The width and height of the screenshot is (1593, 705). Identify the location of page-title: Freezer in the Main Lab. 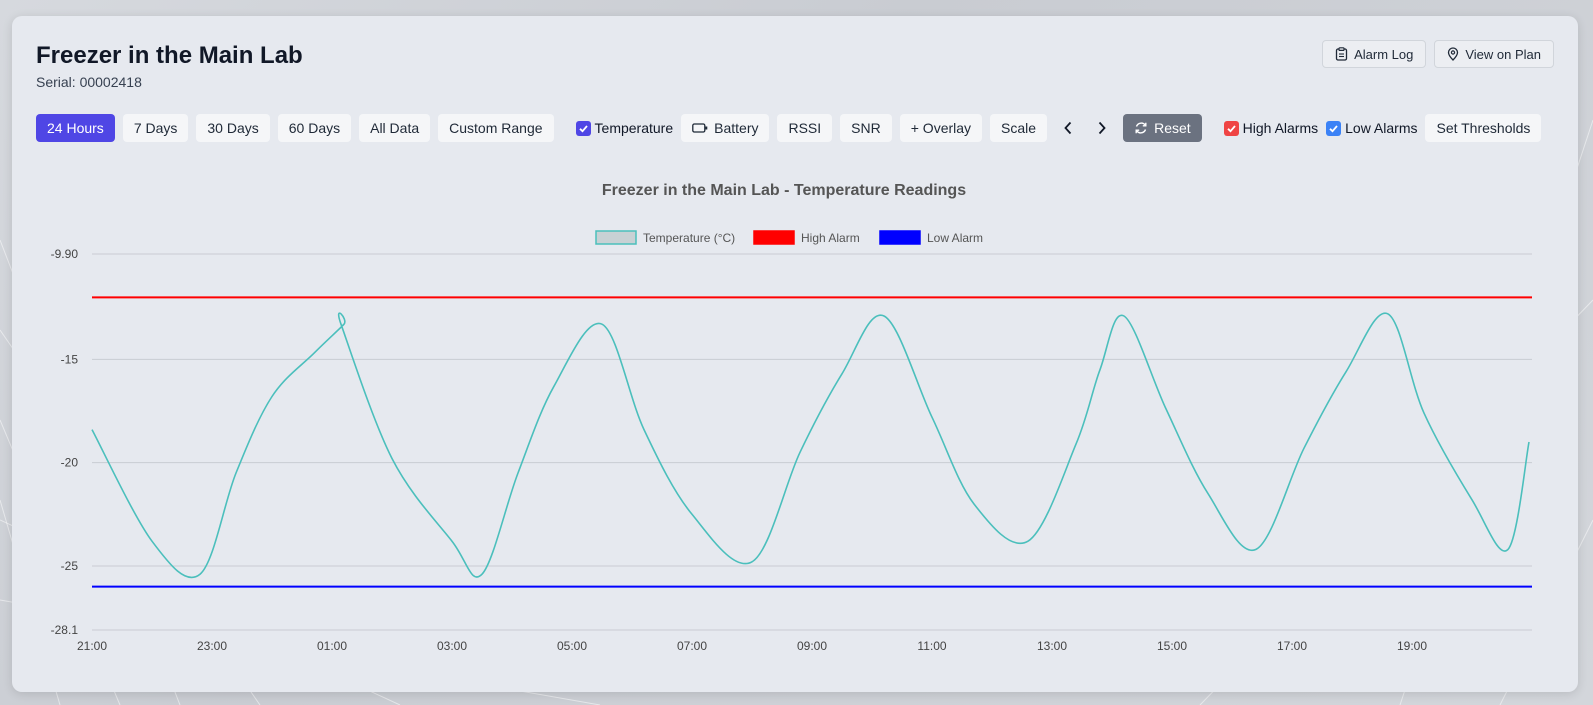
(169, 55).